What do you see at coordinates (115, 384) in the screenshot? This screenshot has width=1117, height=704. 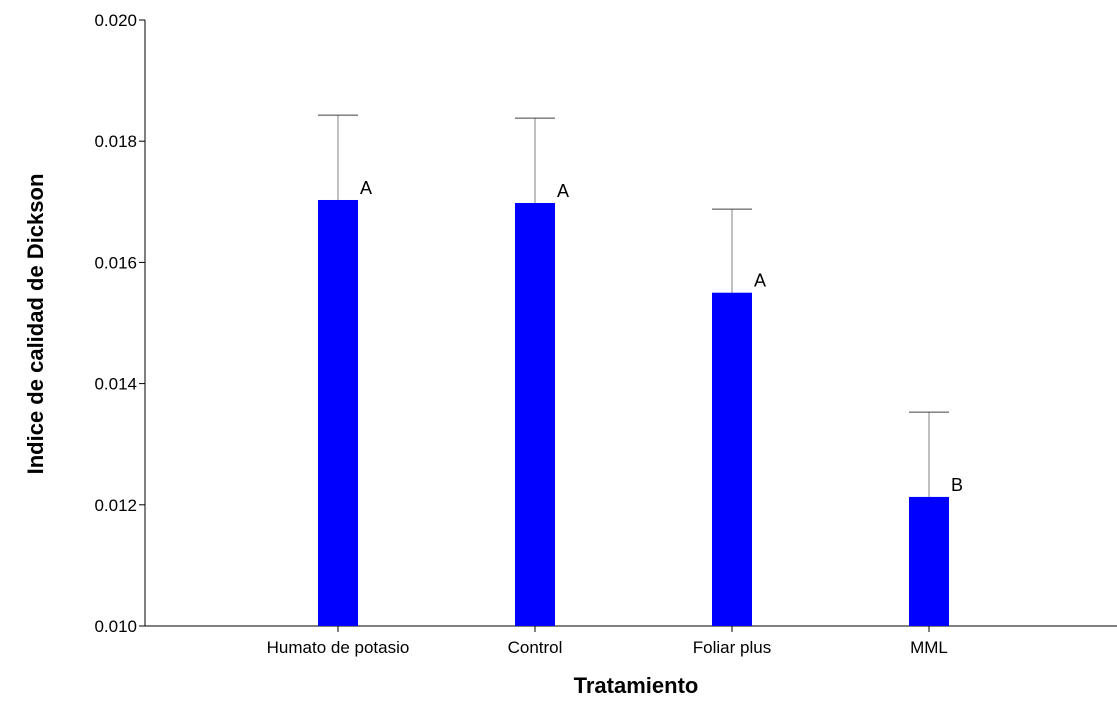 I see `y-tick-label: 0.014` at bounding box center [115, 384].